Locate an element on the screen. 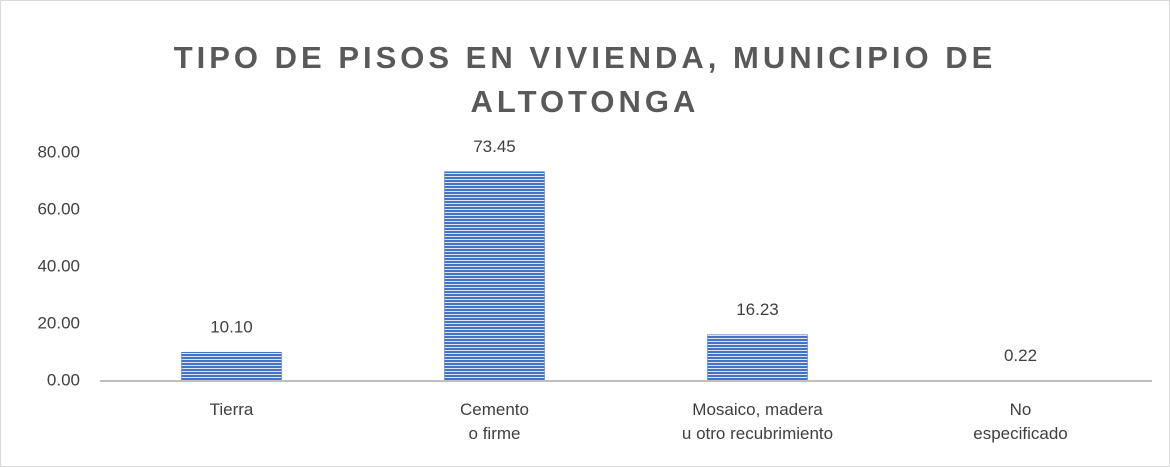 The height and width of the screenshot is (467, 1170). data-label: 16.23 is located at coordinates (757, 309).